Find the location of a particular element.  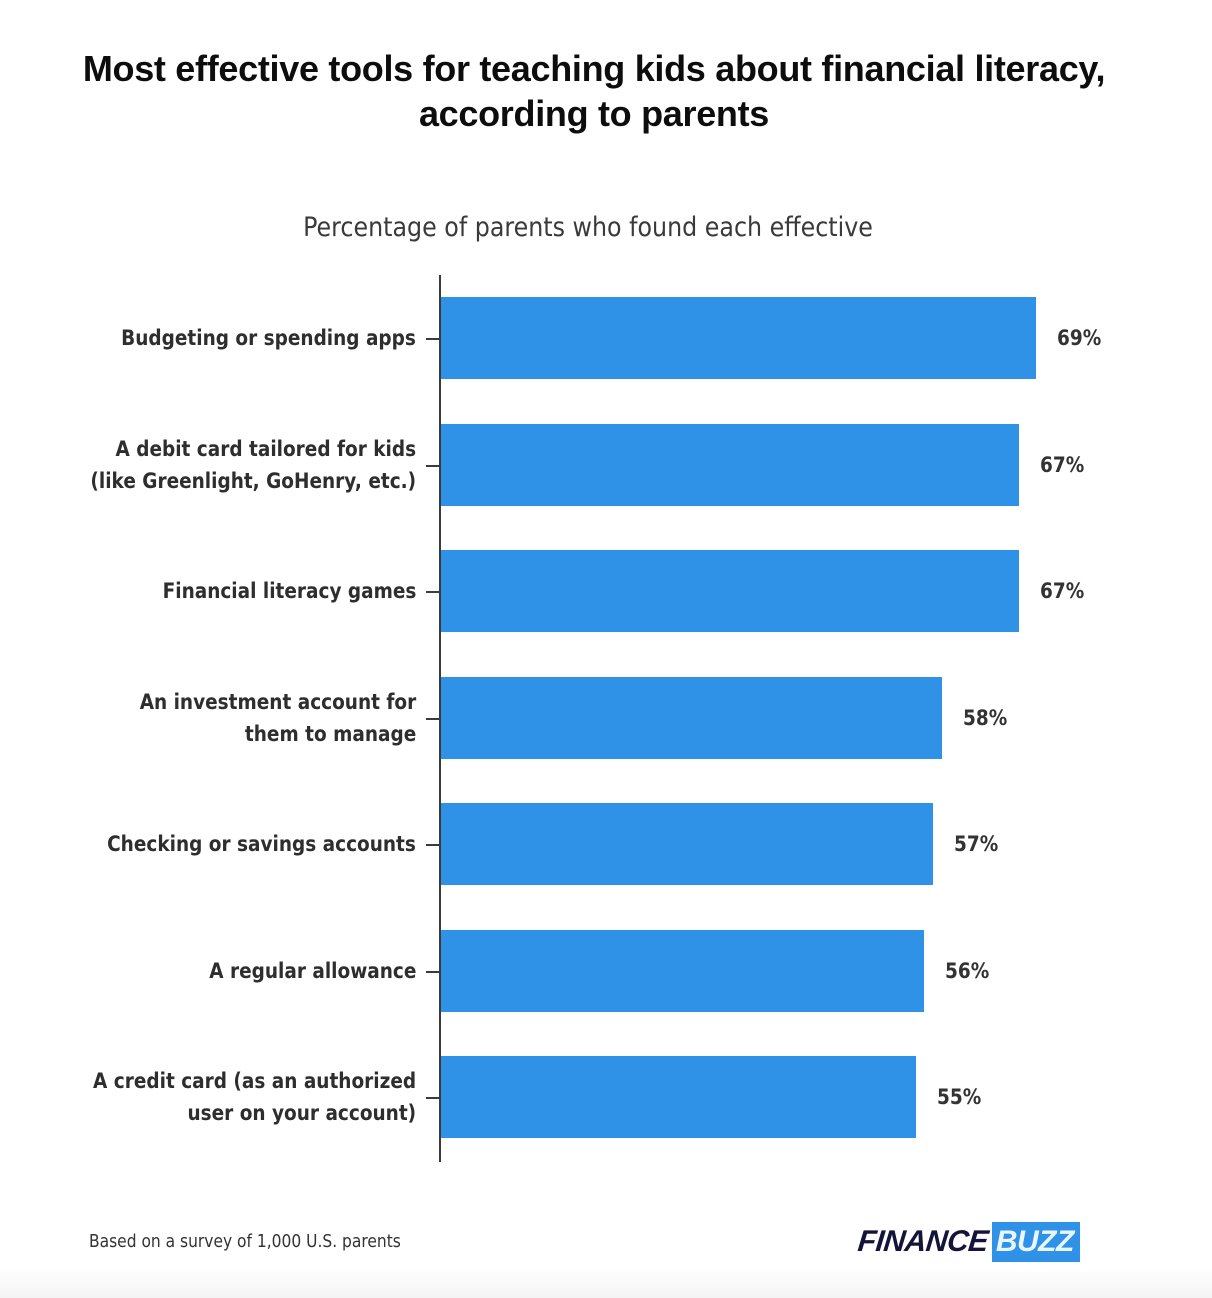

logo-text-buzz: BUZZ is located at coordinates (1035, 1242).